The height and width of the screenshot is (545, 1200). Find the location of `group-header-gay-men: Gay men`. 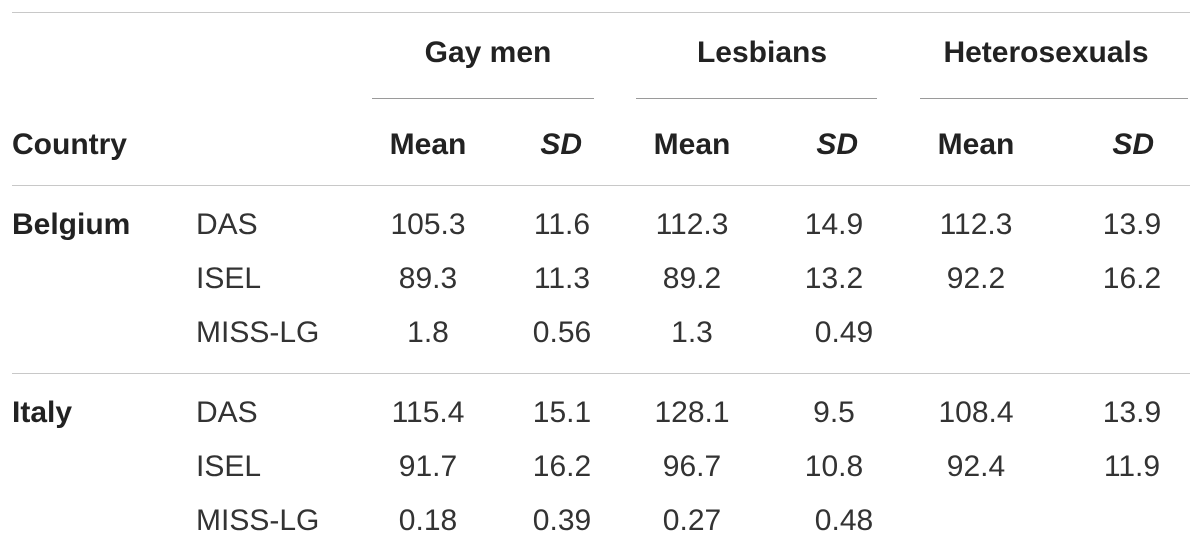

group-header-gay-men: Gay men is located at coordinates (488, 52).